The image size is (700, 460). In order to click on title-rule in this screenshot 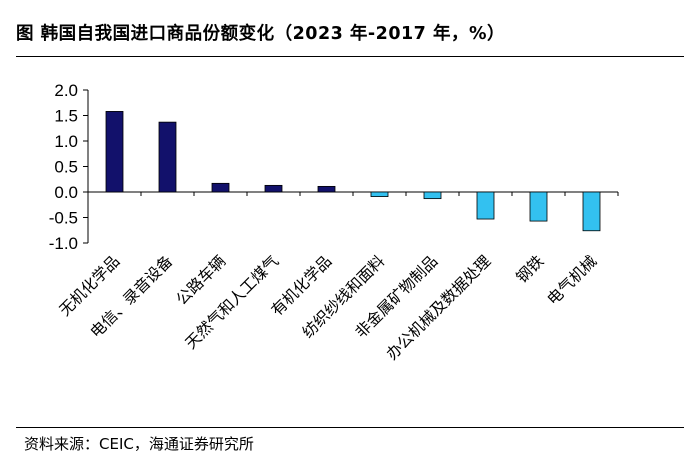, I will do `click(350, 56)`.